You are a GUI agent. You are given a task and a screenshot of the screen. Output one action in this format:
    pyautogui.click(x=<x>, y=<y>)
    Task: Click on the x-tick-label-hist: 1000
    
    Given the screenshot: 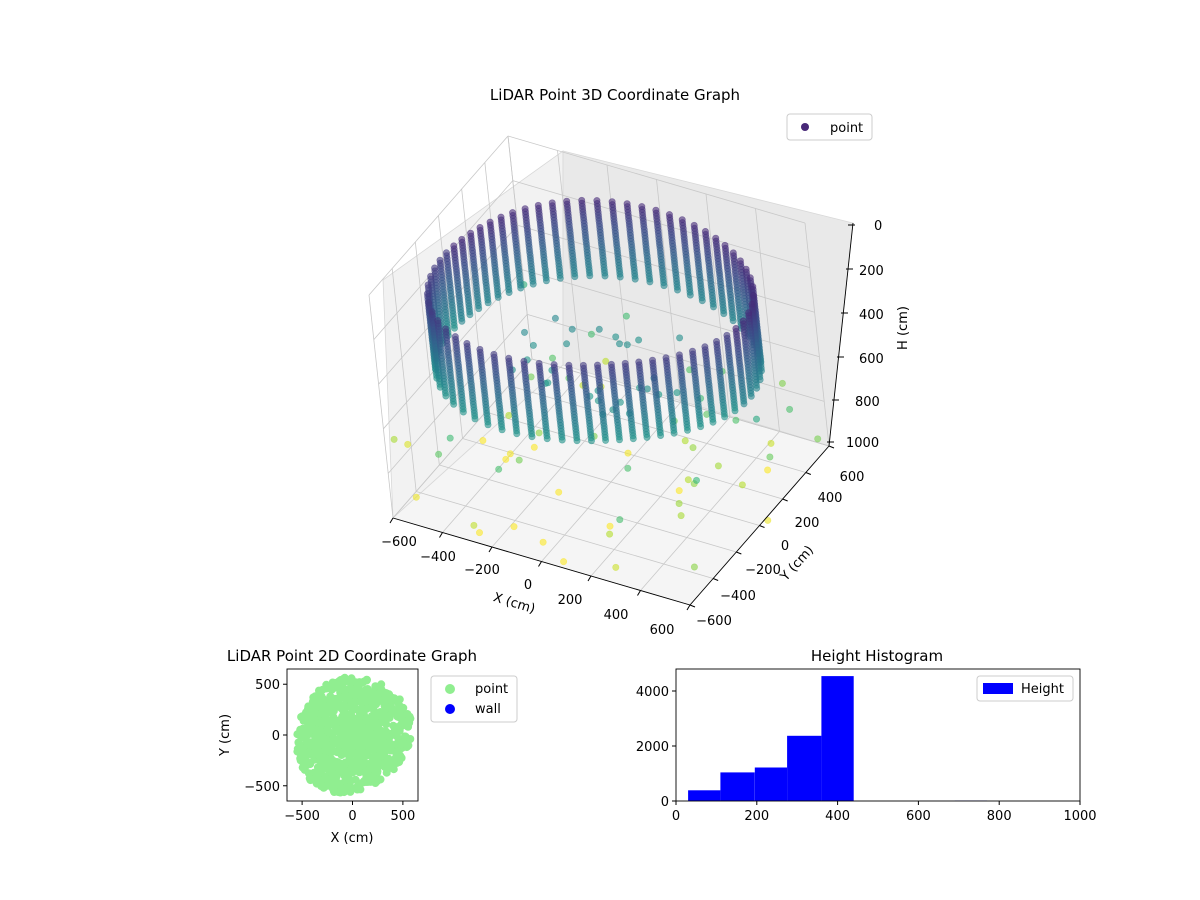 What is the action you would take?
    pyautogui.click(x=1079, y=816)
    